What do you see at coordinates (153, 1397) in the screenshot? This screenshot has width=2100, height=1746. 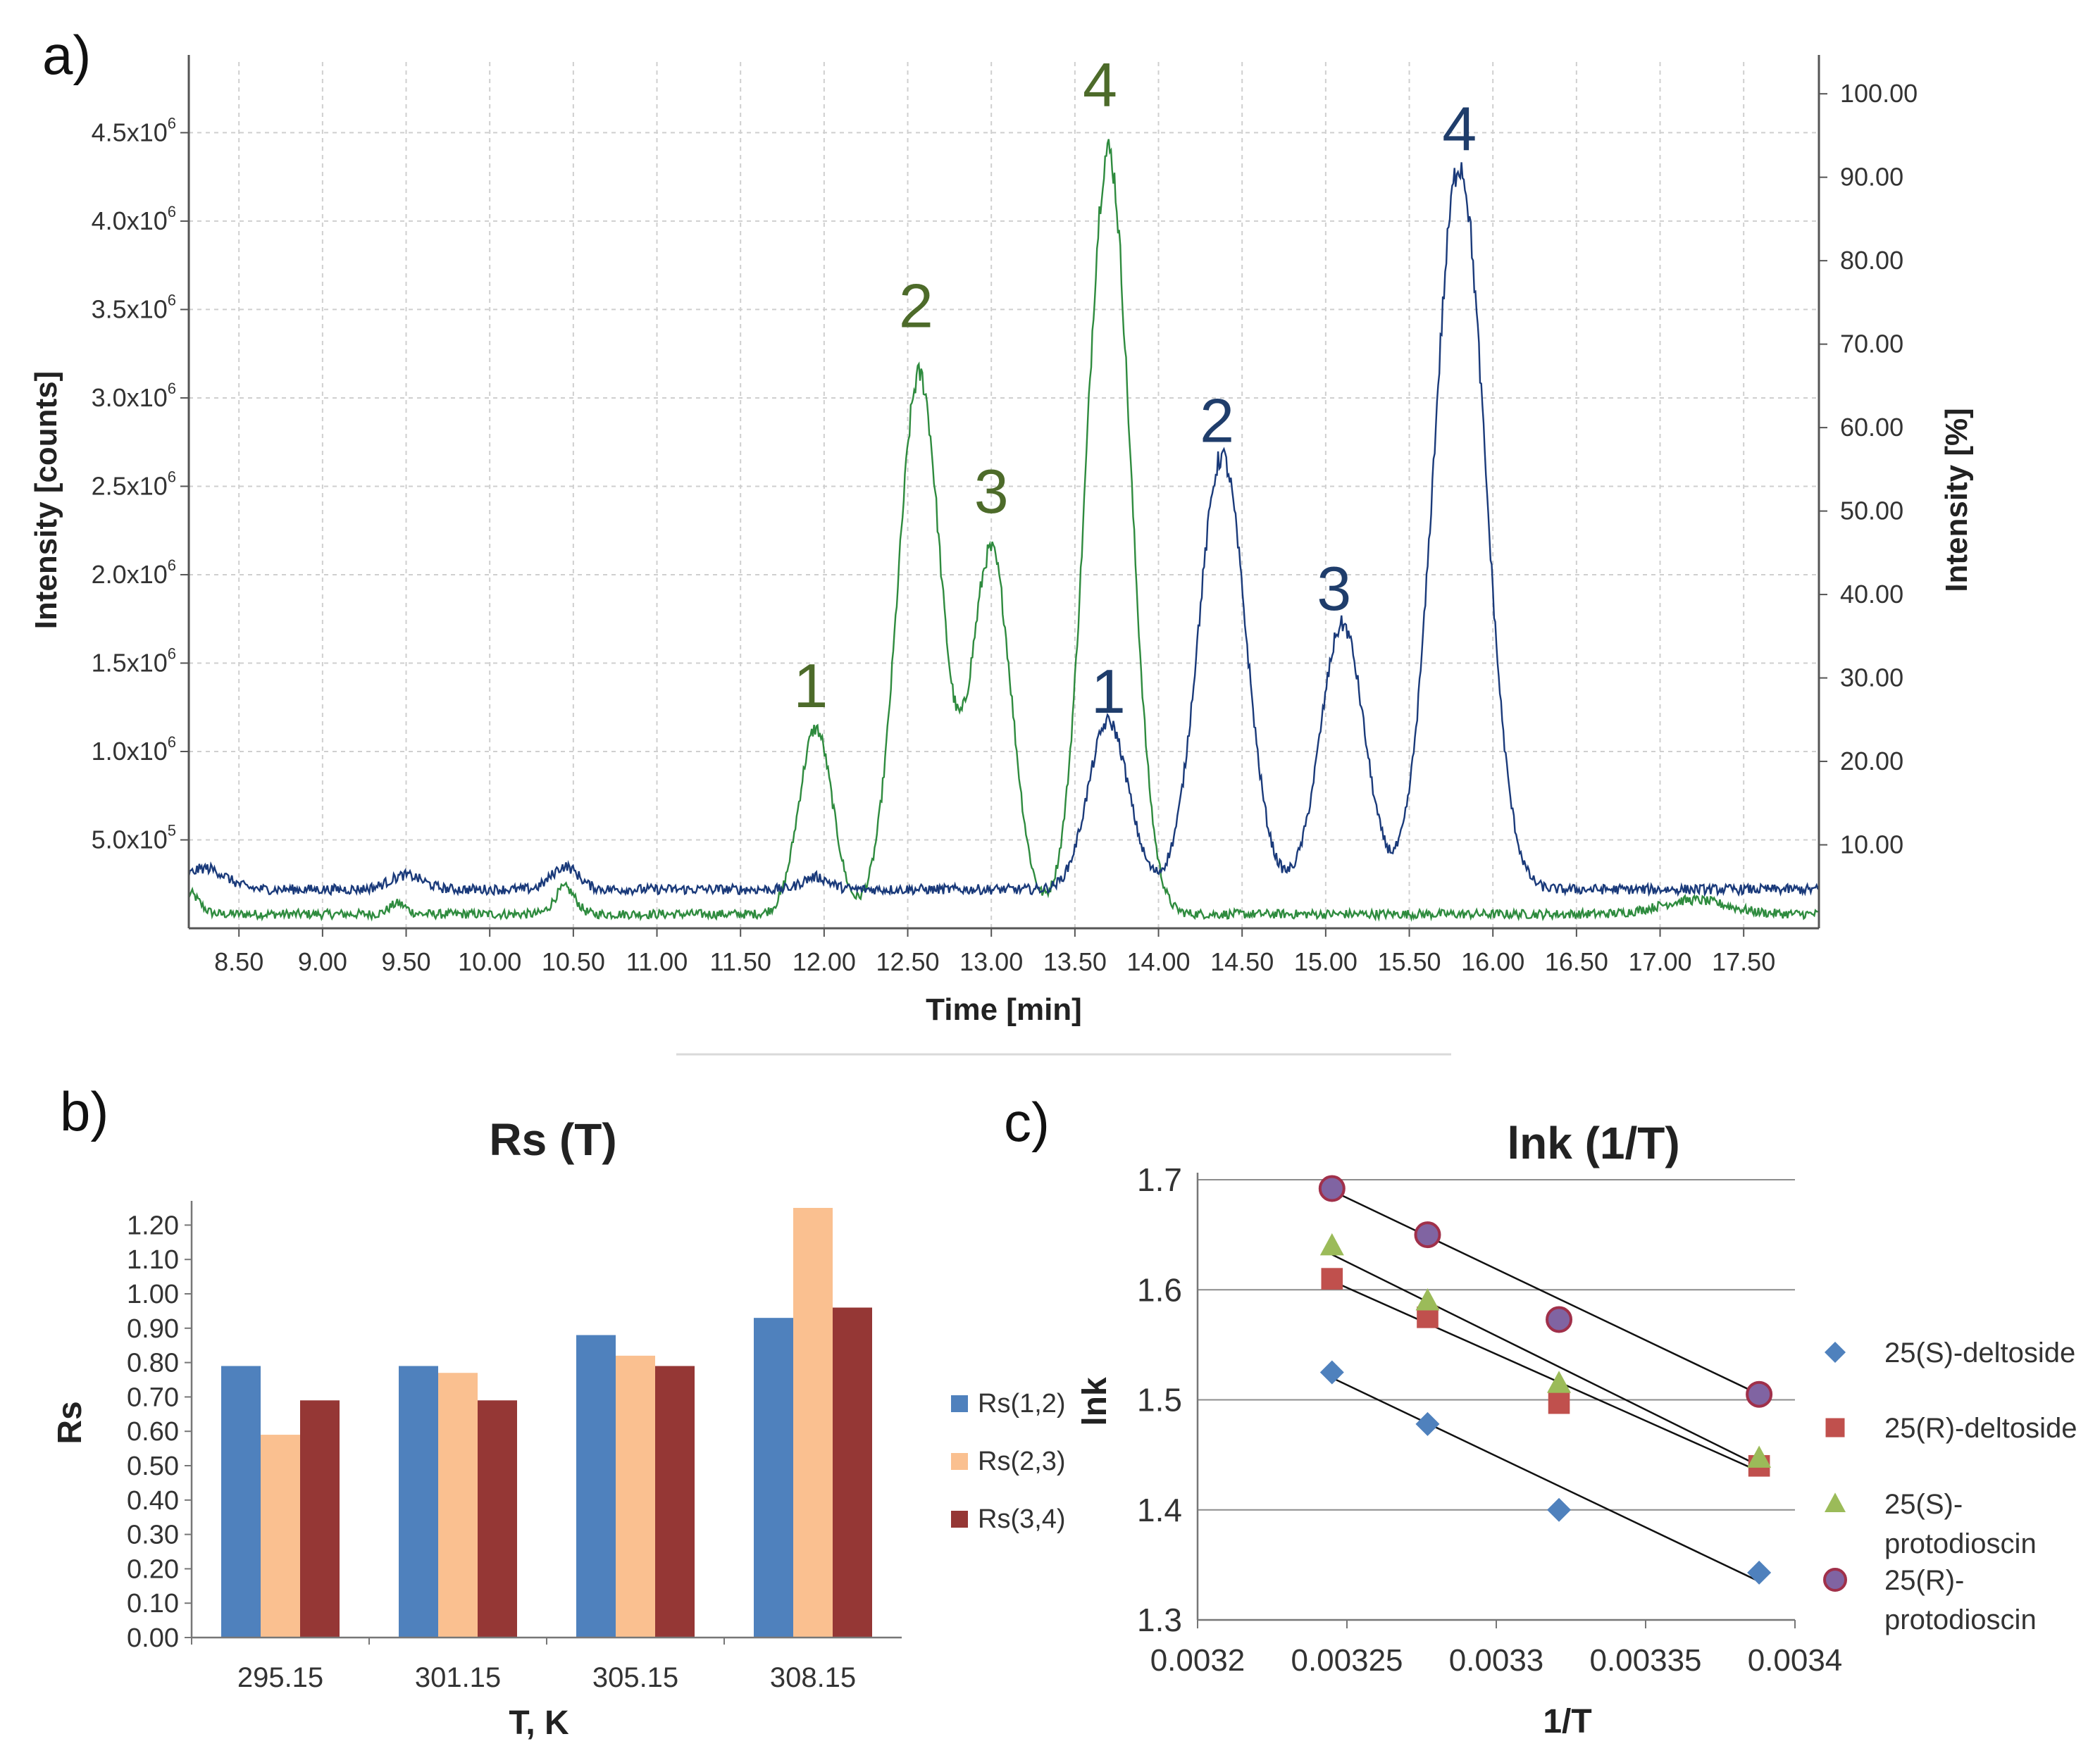 I see `rs-y-tick-label: 0.70` at bounding box center [153, 1397].